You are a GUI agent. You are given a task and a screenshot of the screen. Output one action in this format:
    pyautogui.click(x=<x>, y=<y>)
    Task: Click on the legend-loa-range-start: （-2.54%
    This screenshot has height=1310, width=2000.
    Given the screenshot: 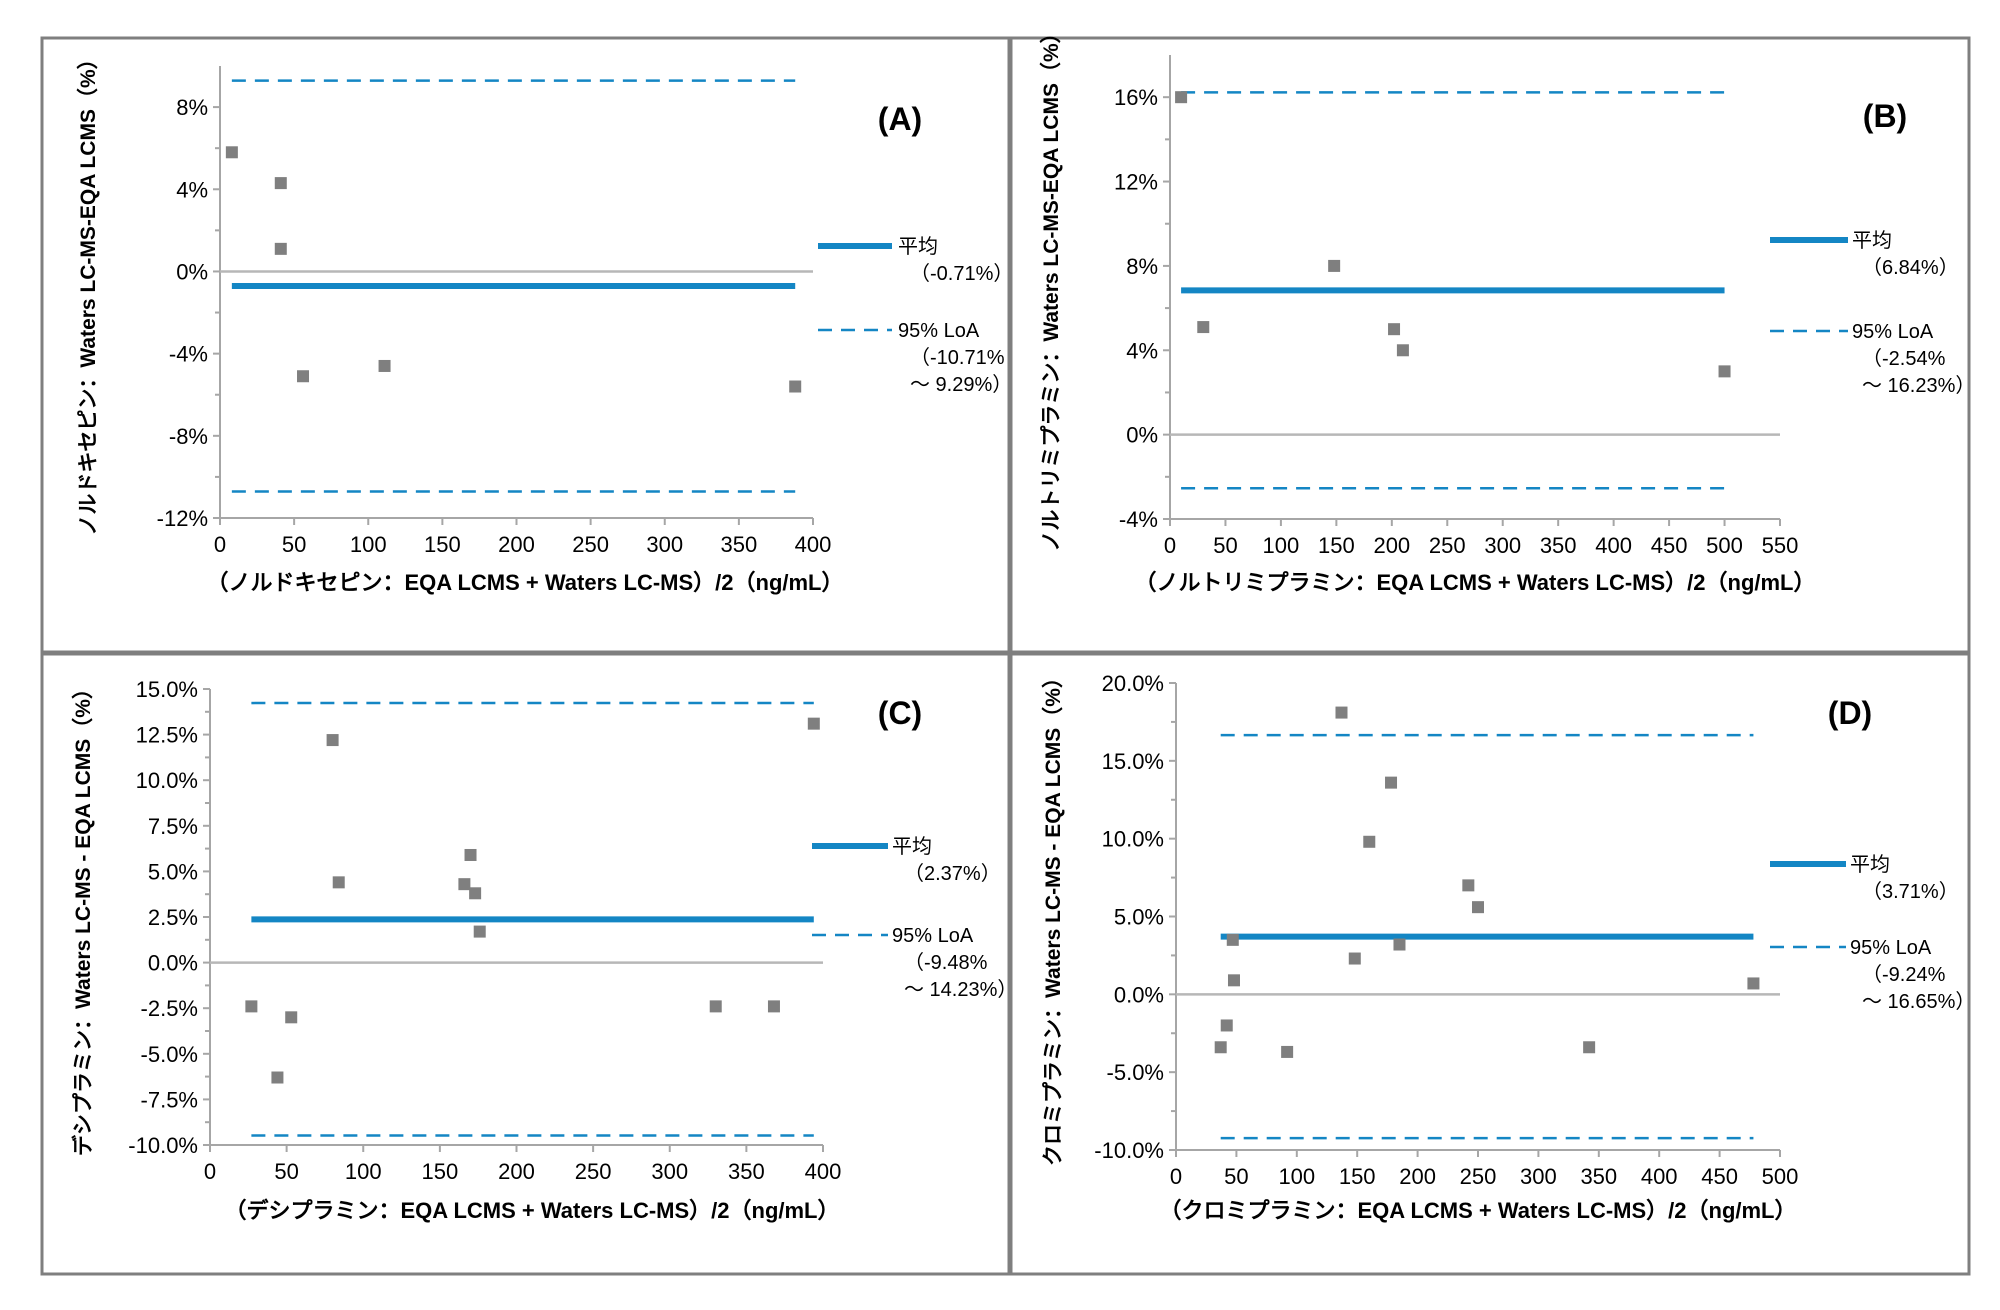 What is the action you would take?
    pyautogui.click(x=1904, y=358)
    